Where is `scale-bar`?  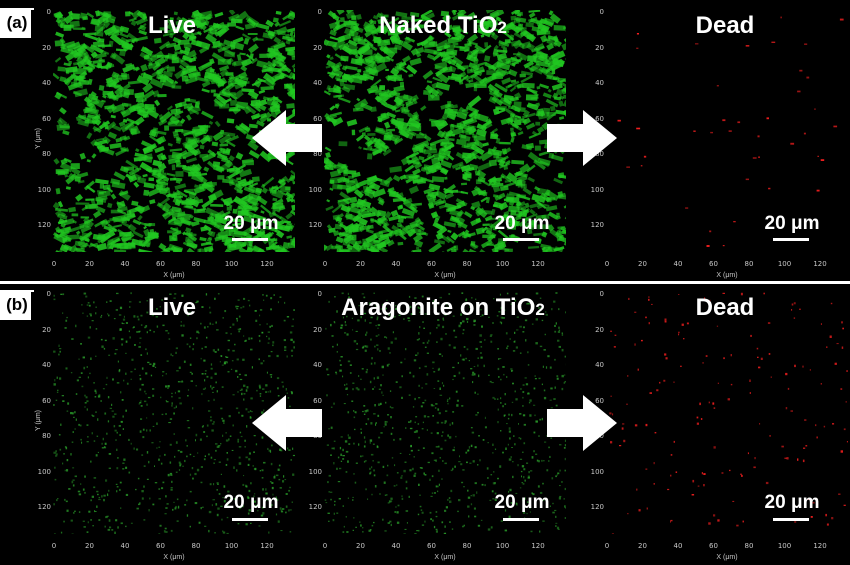
scale-bar is located at coordinates (521, 239).